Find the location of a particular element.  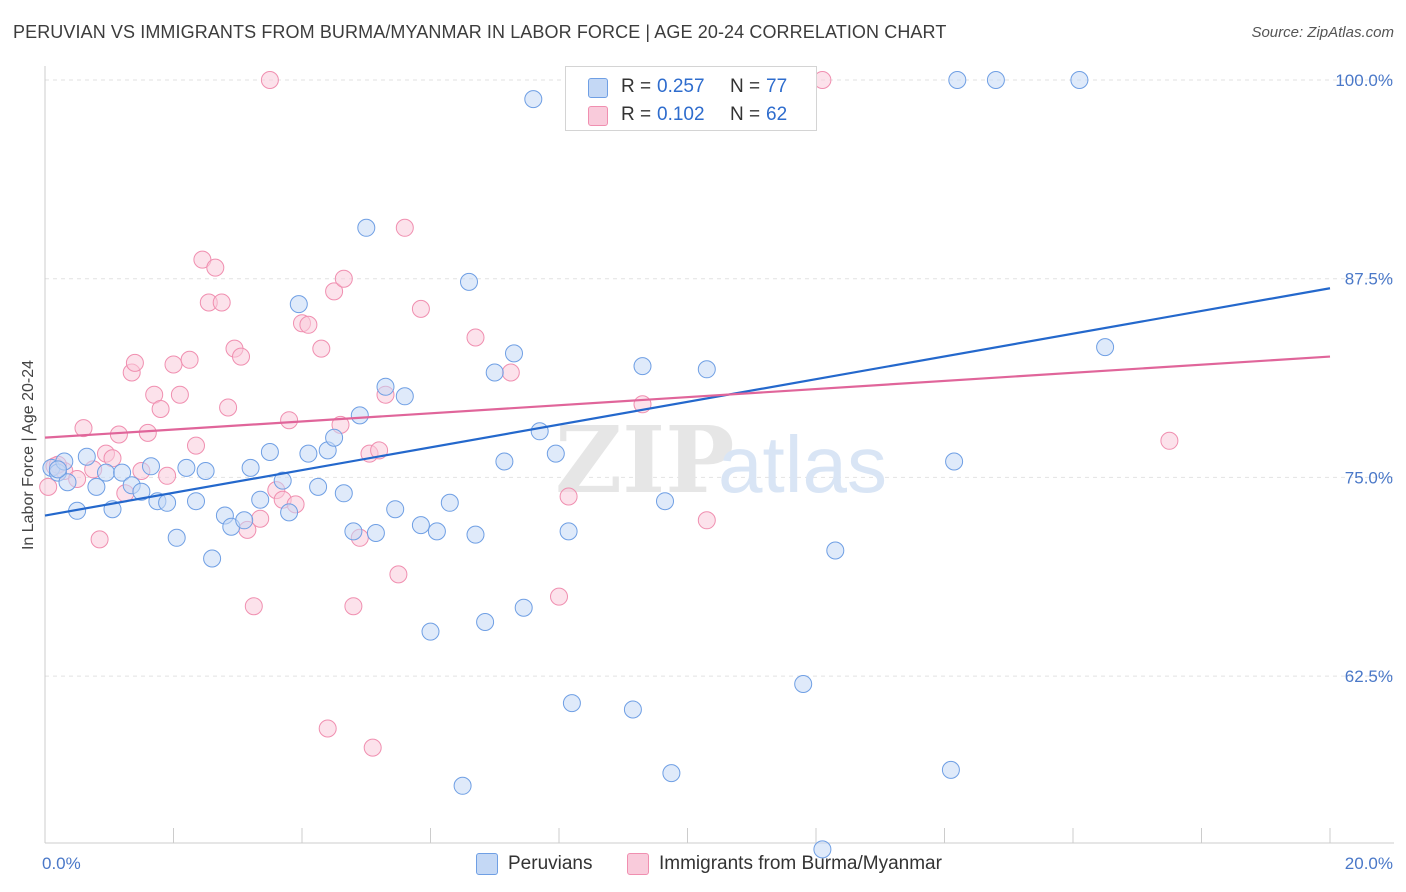

legend-row-peruvians: R = 0.257 N = 77 is located at coordinates (691, 87).